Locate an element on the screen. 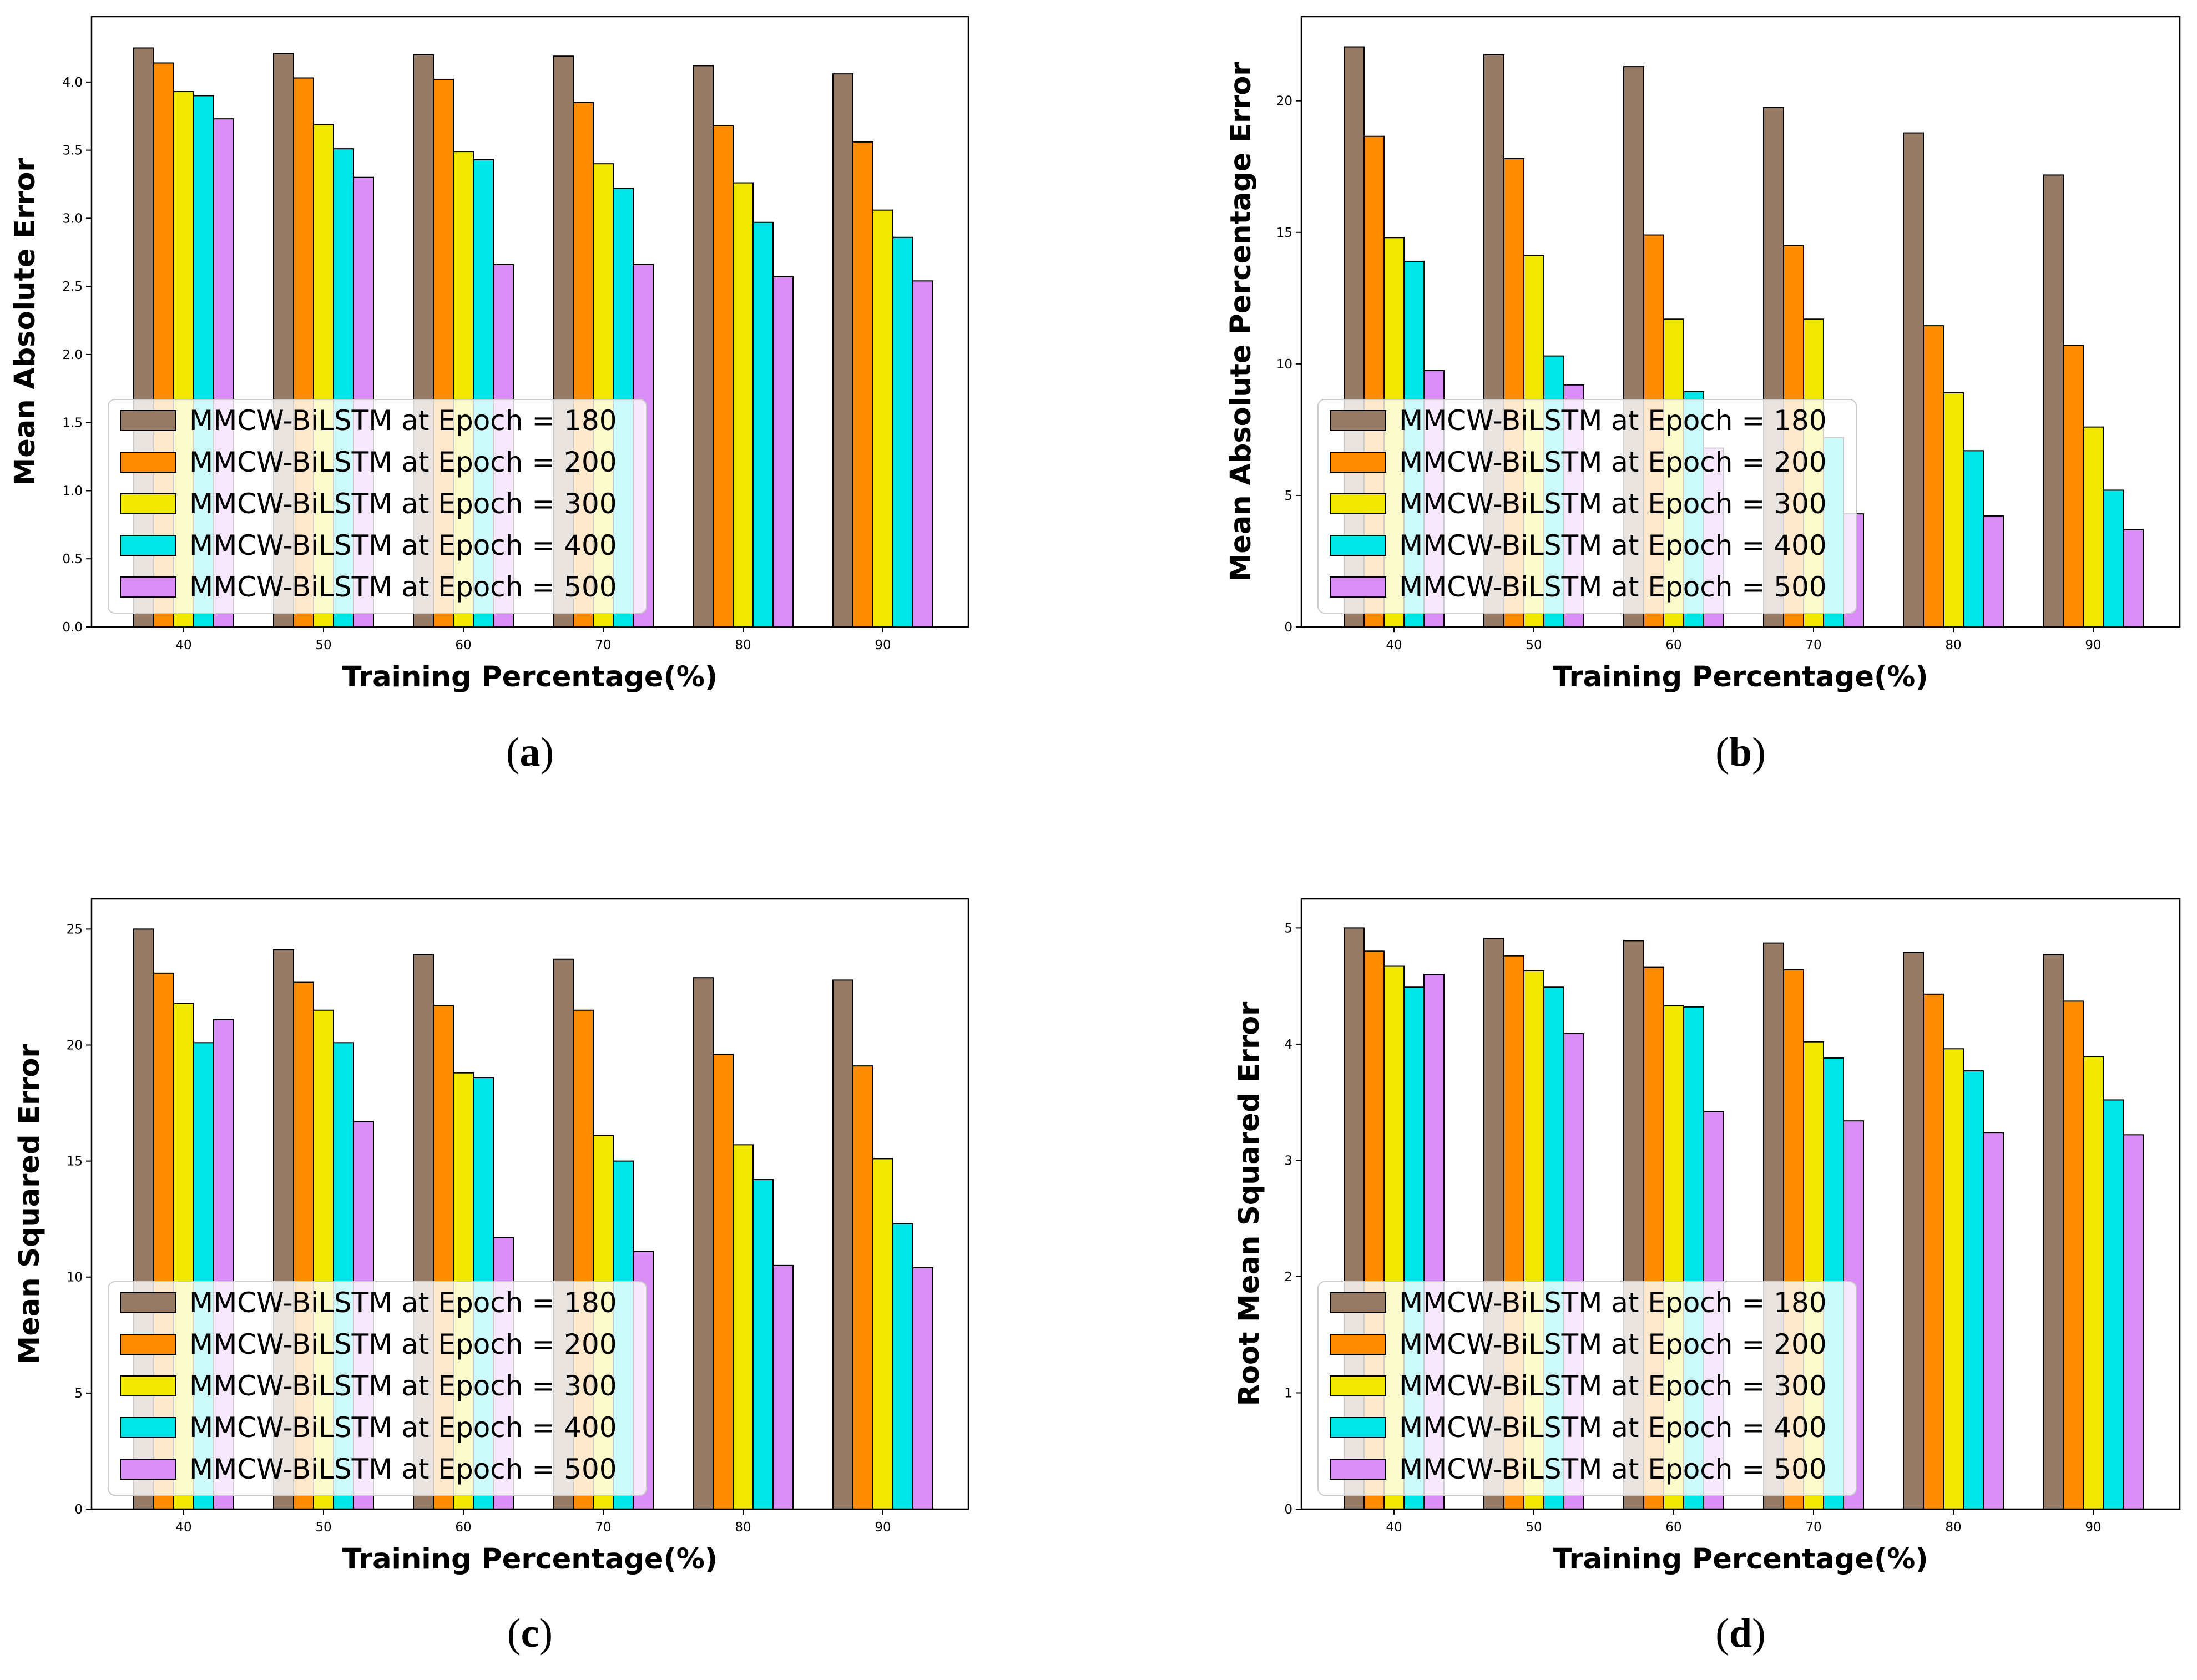  y-axis-title: Mean Absolute Percentage Error is located at coordinates (1241, 322).